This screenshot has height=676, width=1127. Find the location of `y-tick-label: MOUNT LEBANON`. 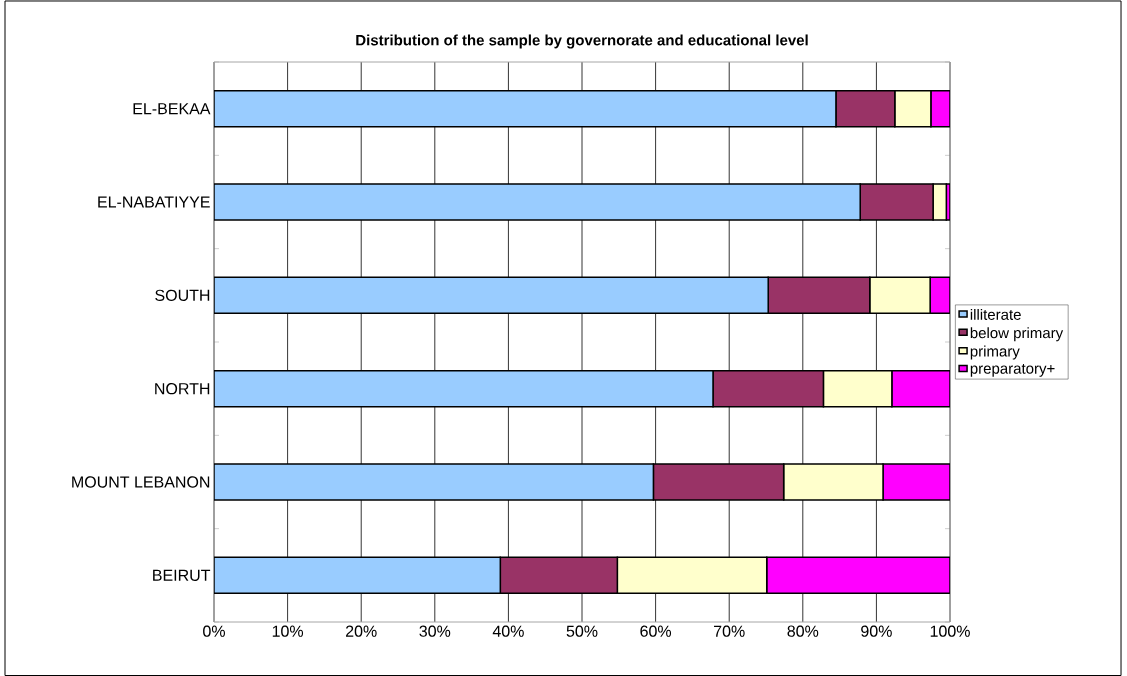

y-tick-label: MOUNT LEBANON is located at coordinates (141, 482).